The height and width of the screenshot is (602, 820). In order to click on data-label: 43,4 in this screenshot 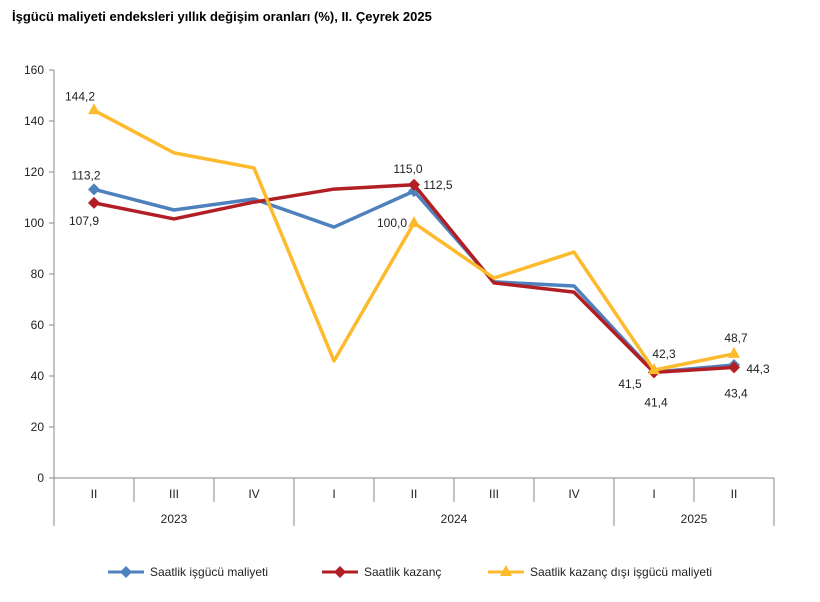, I will do `click(736, 393)`.